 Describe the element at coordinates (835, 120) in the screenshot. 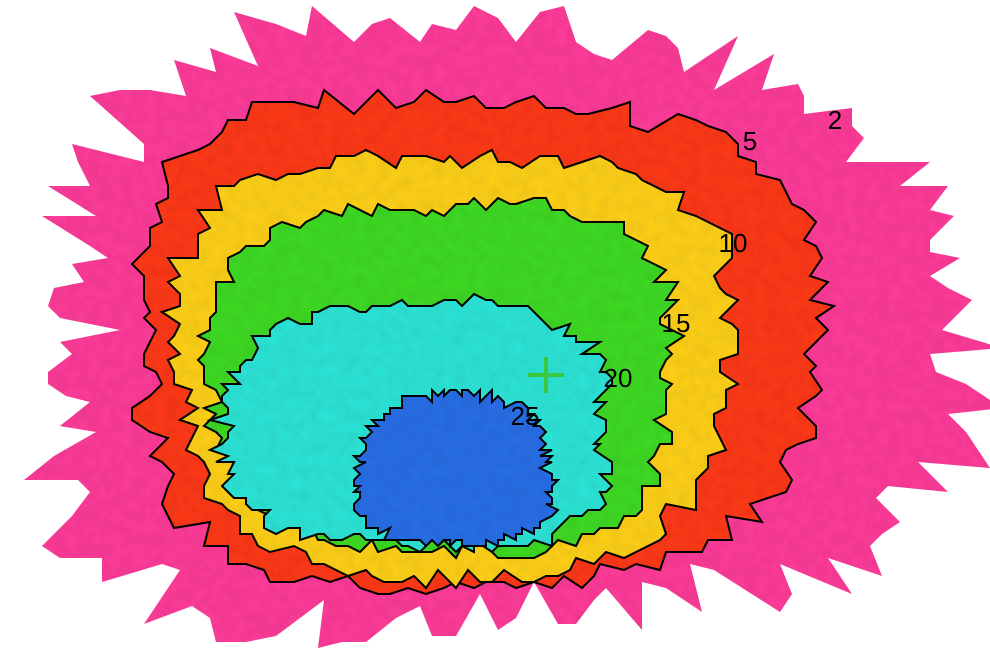

I see `contour-label: 2` at that location.